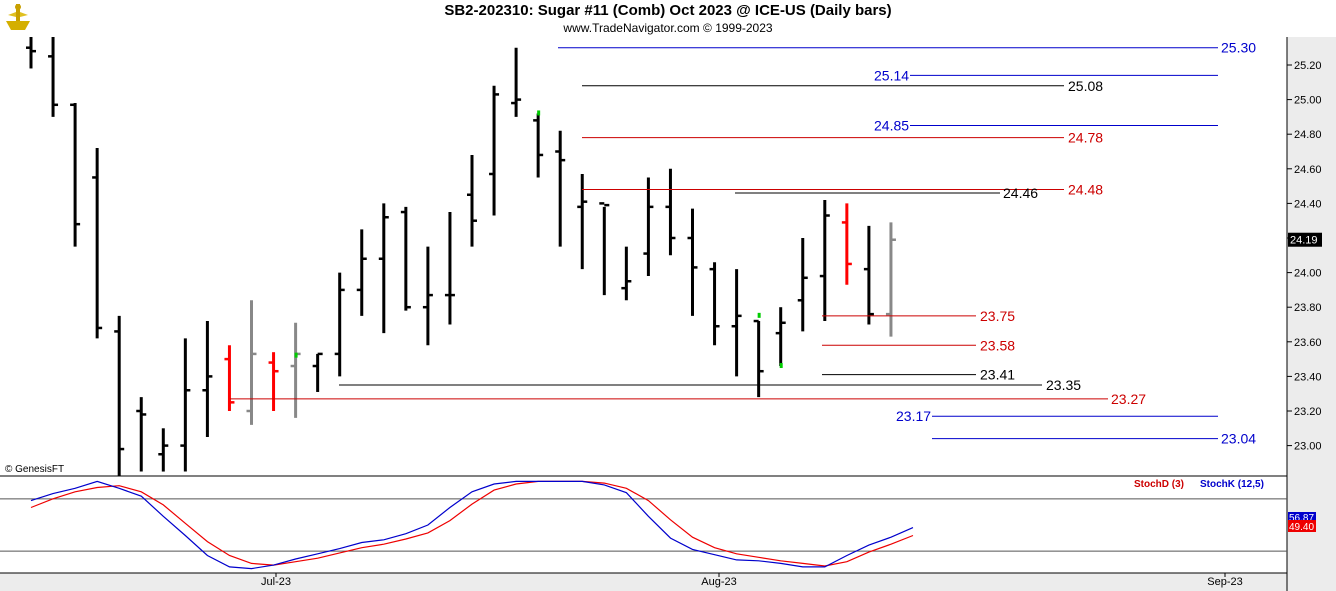 This screenshot has height=591, width=1336. Describe the element at coordinates (1308, 447) in the screenshot. I see `y-tick-label: 23.00` at that location.